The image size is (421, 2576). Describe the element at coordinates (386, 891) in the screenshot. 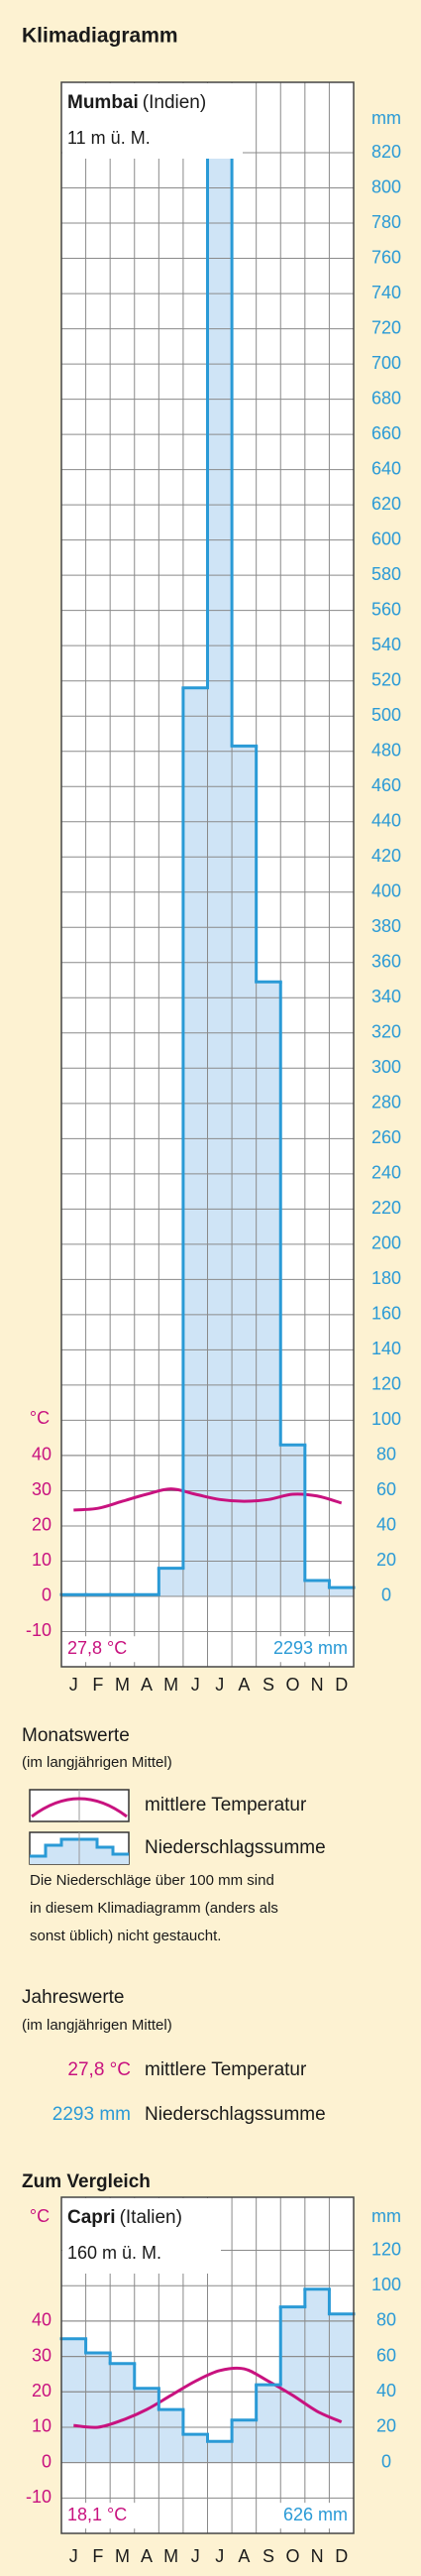

I see `y2-tick-label: 400` at that location.